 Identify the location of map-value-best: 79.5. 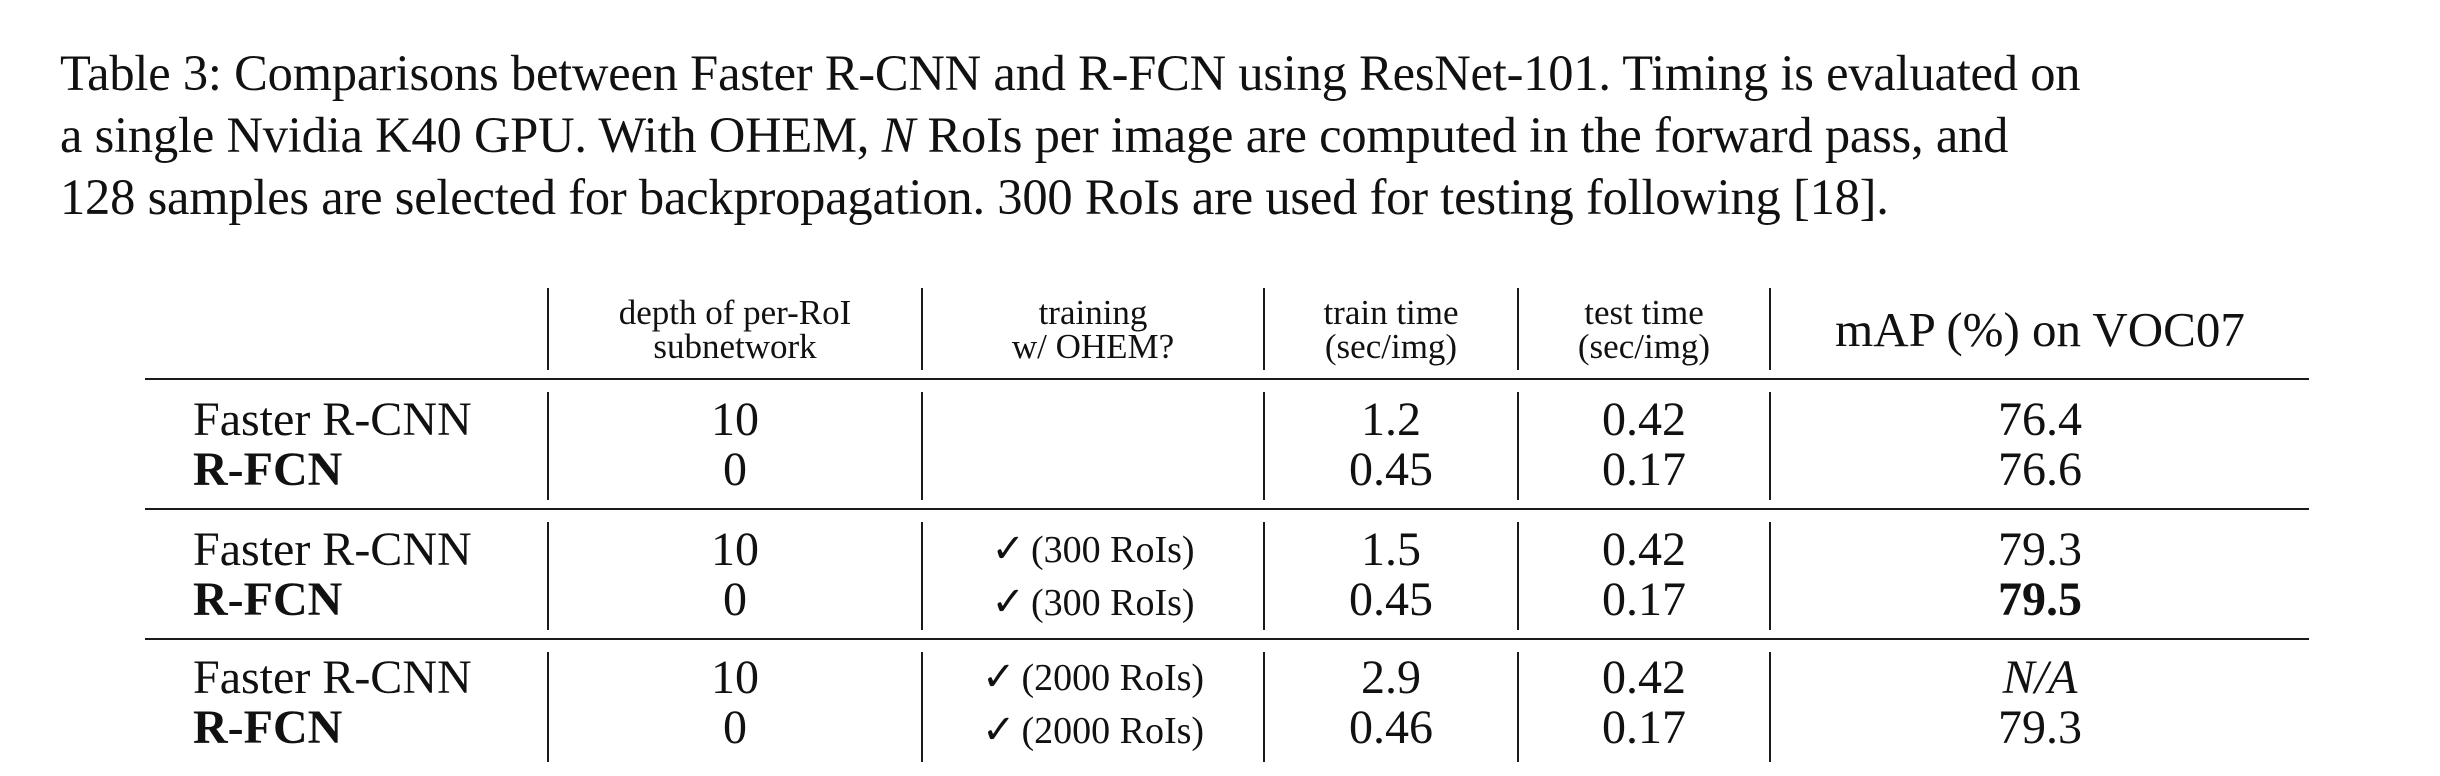
(2040, 599).